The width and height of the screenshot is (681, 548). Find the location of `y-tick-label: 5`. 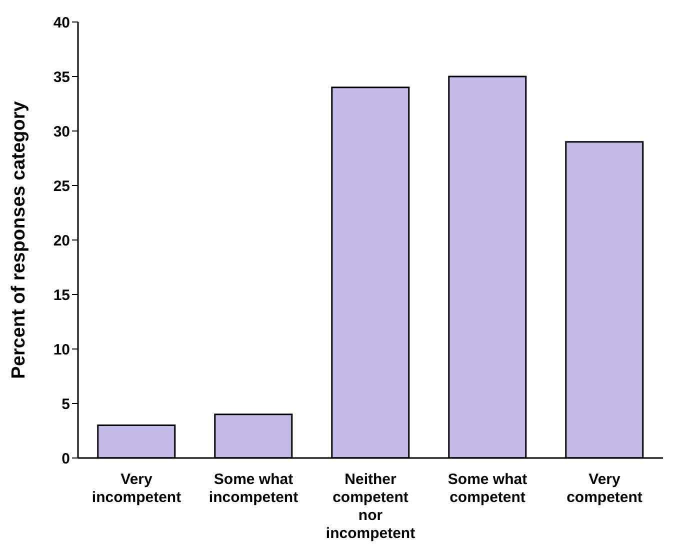

y-tick-label: 5 is located at coordinates (66, 404).